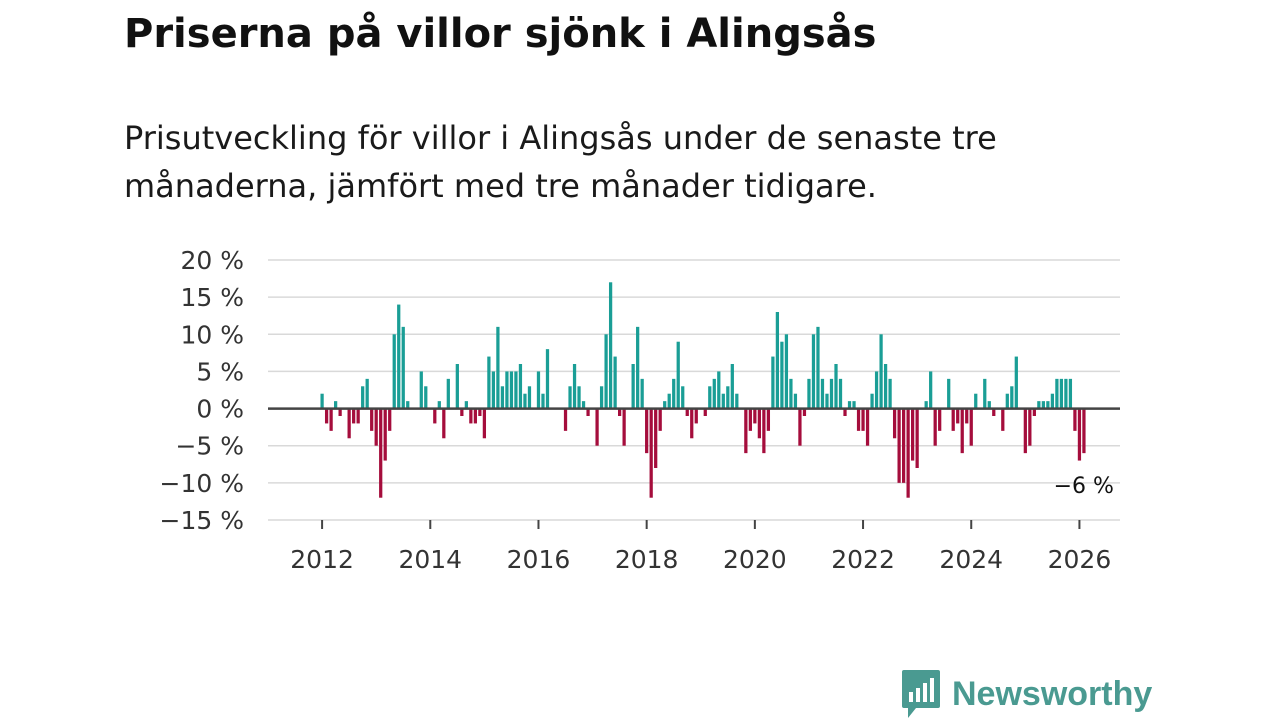  What do you see at coordinates (921, 694) in the screenshot?
I see `newsworthy-logo-icon` at bounding box center [921, 694].